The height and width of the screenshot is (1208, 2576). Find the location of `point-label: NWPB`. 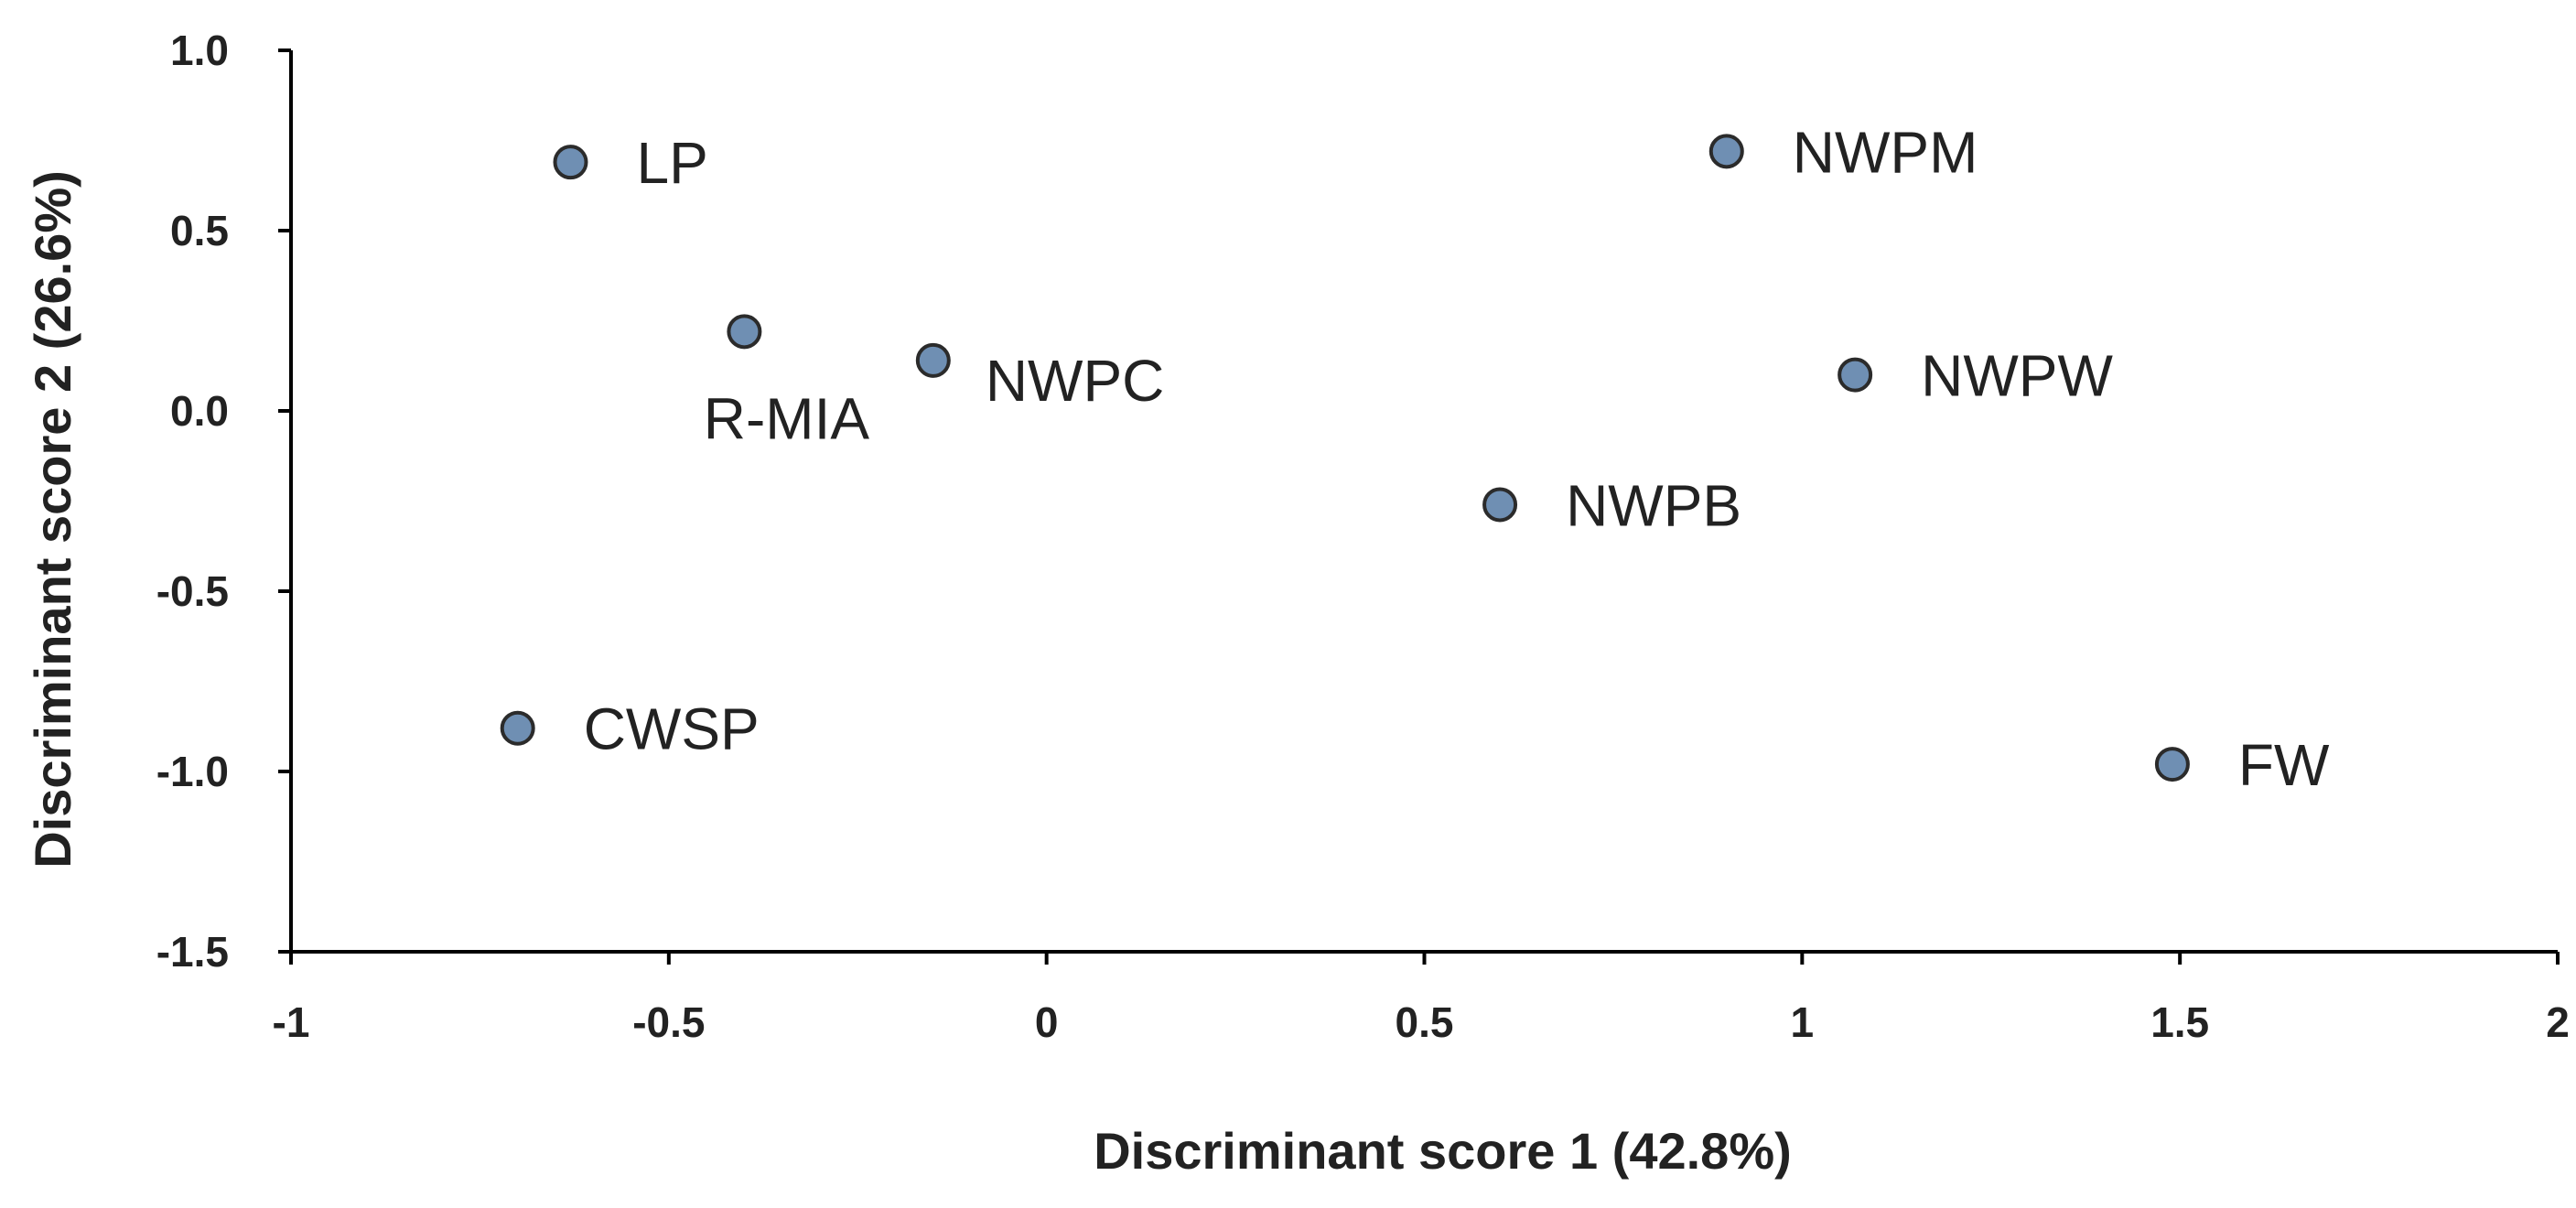

point-label: NWPB is located at coordinates (1653, 505).